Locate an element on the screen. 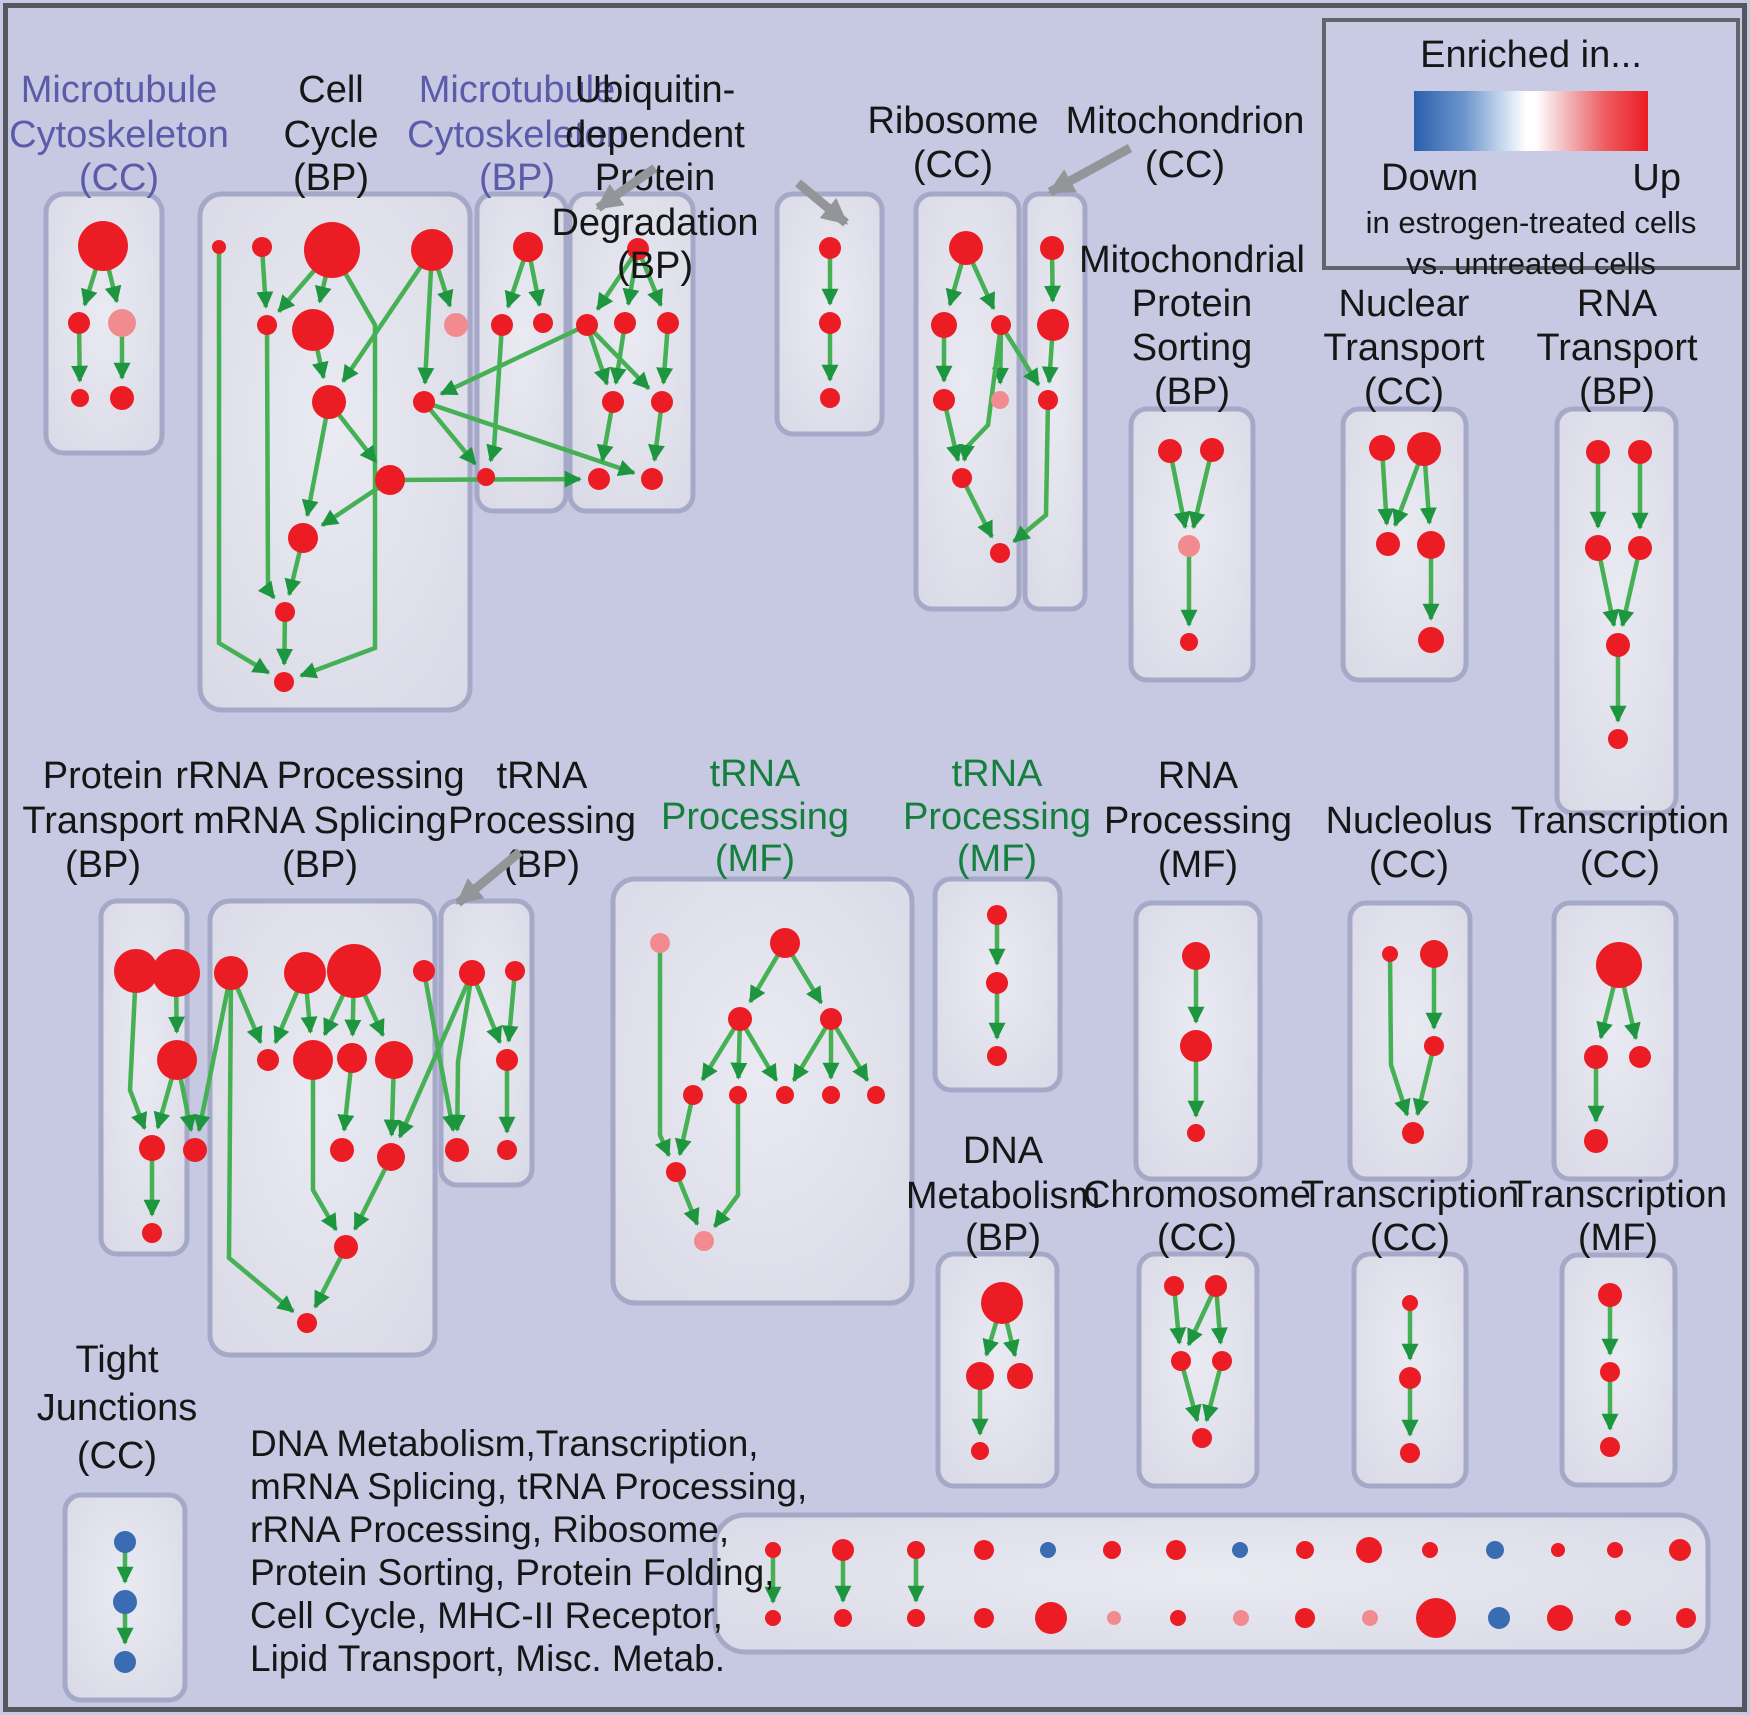 This screenshot has height=1715, width=1750. label-rrna-mrna-line: rRNA Processing is located at coordinates (319, 776).